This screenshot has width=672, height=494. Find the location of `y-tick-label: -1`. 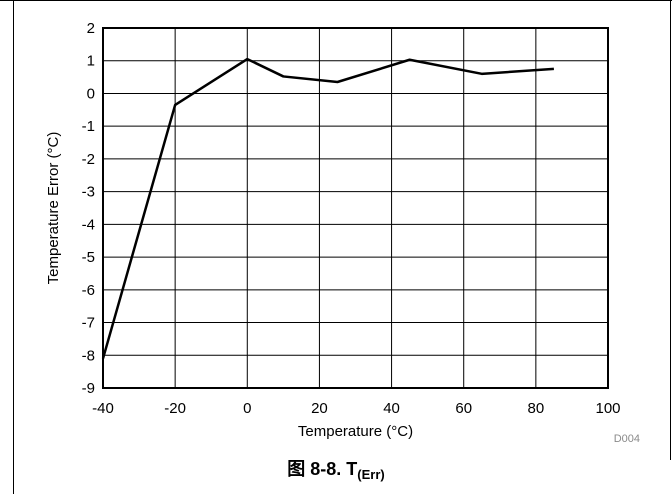

y-tick-label: -1 is located at coordinates (88, 126).